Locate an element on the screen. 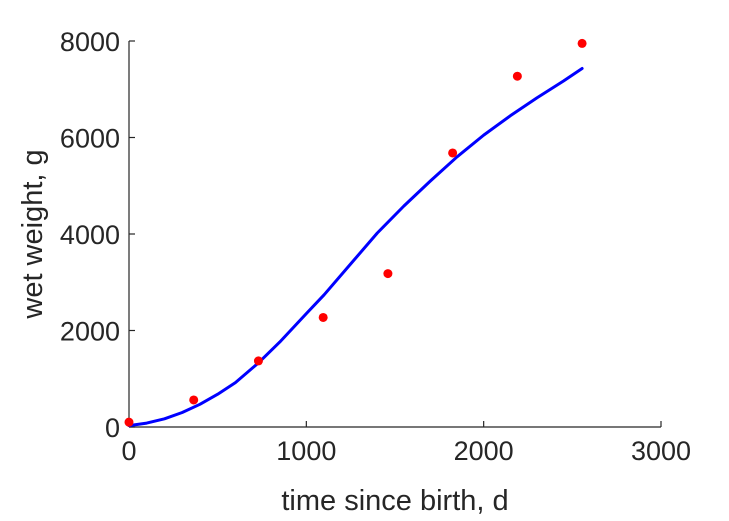 The image size is (729, 521). y-tick-label: 8000 is located at coordinates (90, 42).